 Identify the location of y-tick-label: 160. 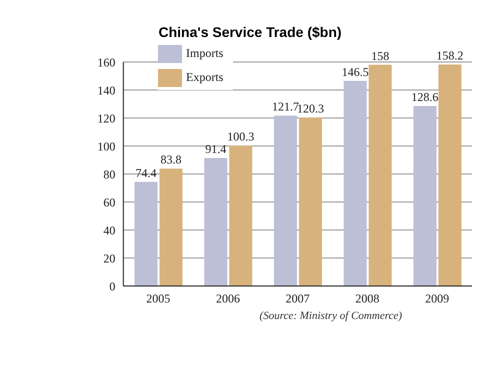
(106, 62).